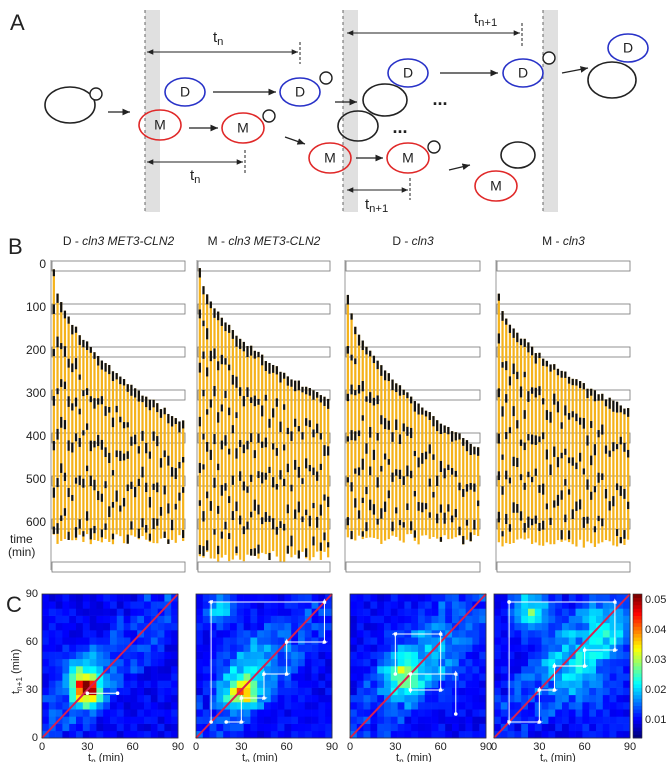 The width and height of the screenshot is (671, 767). I want to click on colorbar-label: 0.03, so click(655, 660).